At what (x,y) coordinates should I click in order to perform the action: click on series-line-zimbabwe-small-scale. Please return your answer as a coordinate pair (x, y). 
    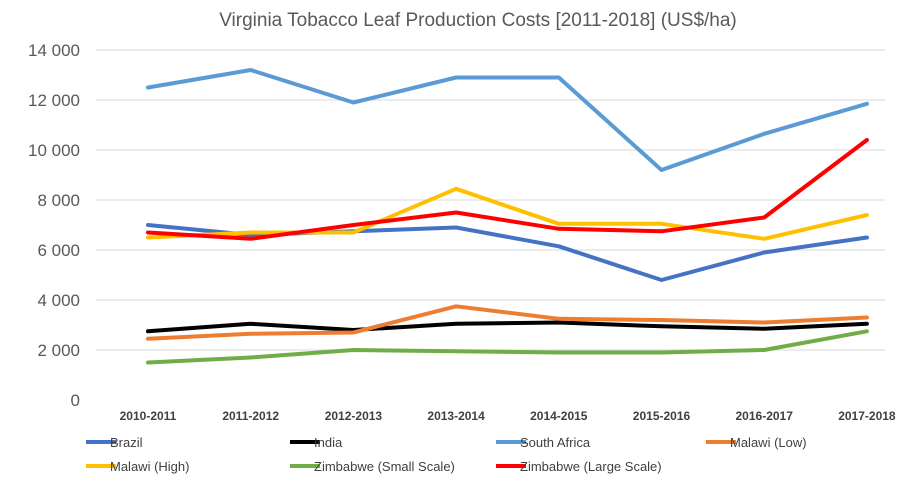
    Looking at the image, I should click on (507, 347).